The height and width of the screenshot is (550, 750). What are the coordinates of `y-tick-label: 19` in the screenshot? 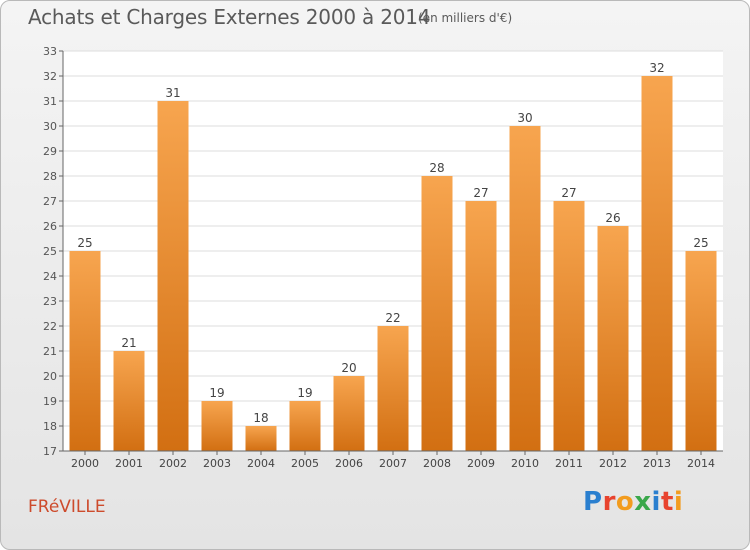 It's located at (50, 401).